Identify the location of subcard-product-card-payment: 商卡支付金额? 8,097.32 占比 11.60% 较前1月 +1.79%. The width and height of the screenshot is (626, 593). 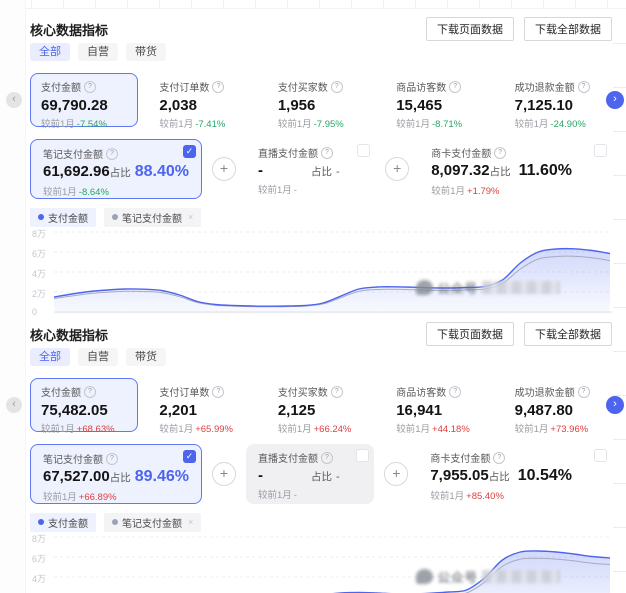
(515, 169).